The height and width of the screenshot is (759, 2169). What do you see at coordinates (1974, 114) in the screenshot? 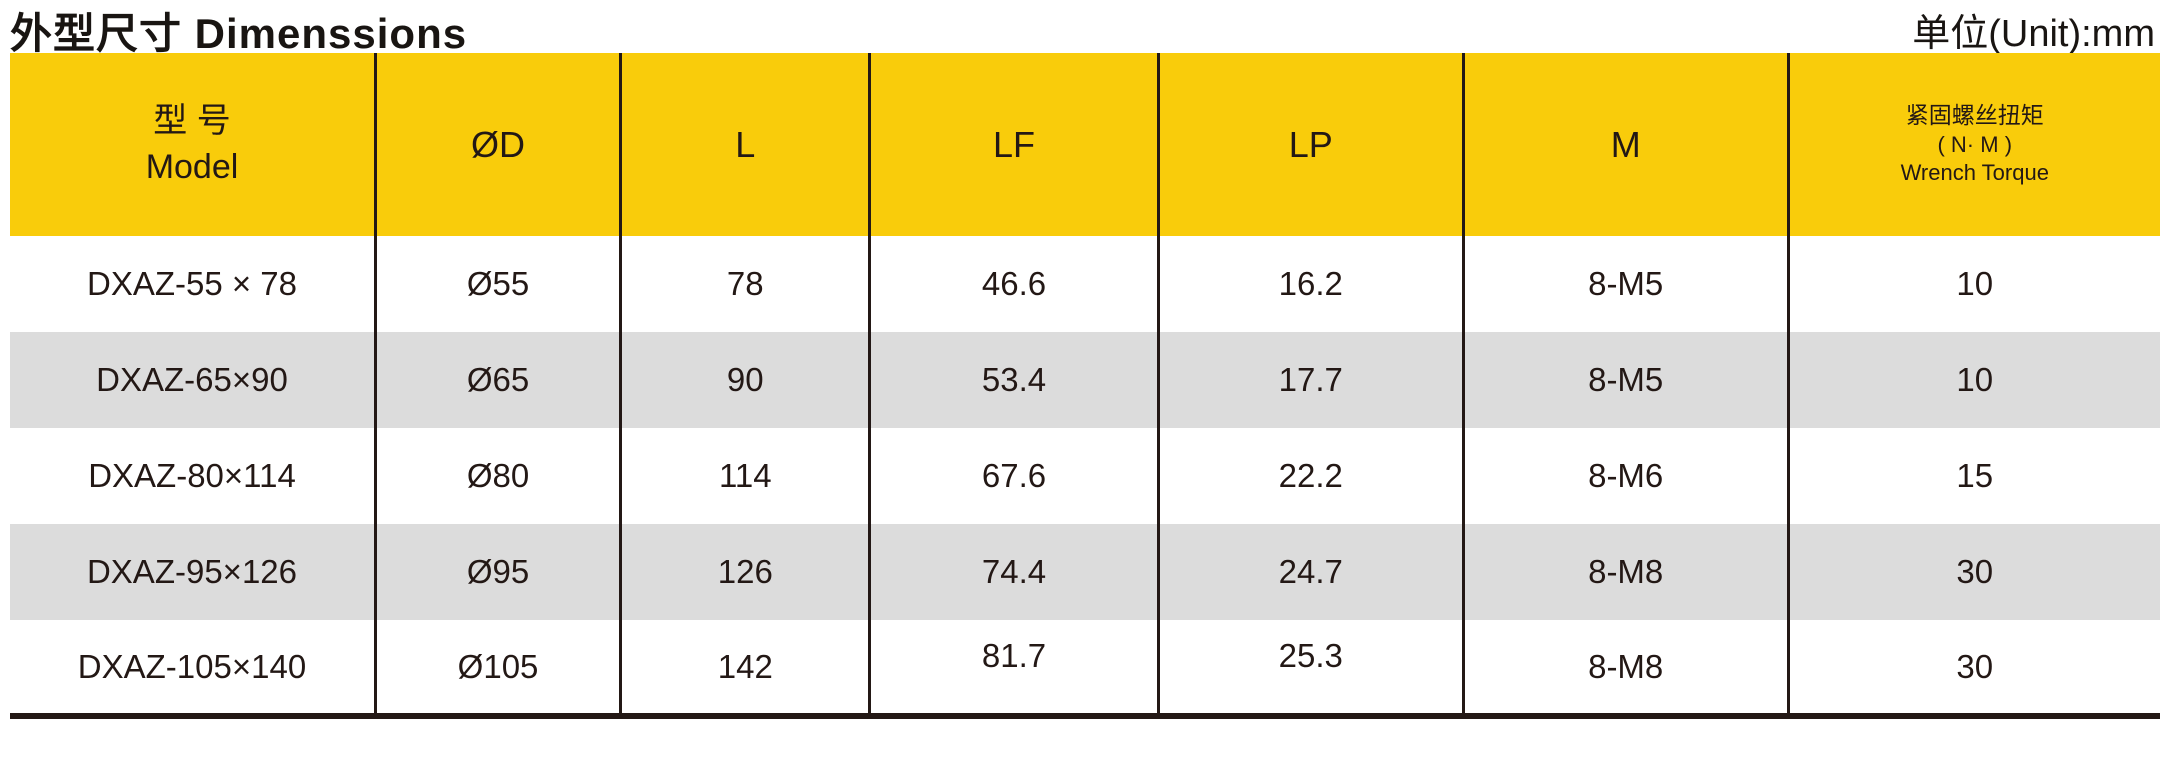
I see `torque-header-cn: 紧固螺丝扭矩` at bounding box center [1974, 114].